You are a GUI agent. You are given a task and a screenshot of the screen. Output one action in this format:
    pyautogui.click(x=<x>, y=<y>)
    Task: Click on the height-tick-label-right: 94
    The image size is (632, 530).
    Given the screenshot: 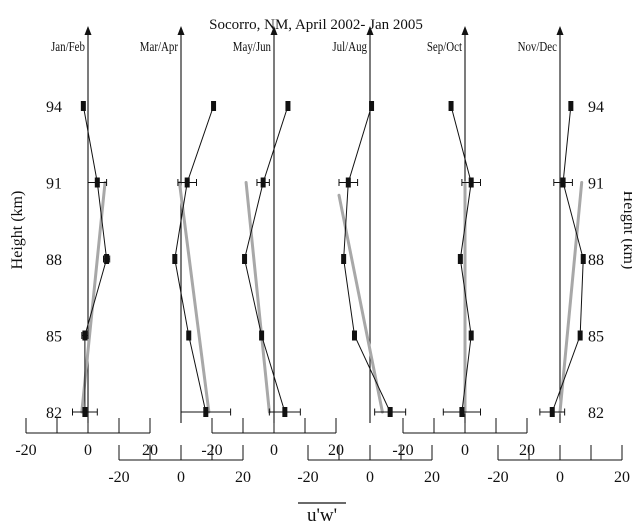 What is the action you would take?
    pyautogui.click(x=596, y=107)
    